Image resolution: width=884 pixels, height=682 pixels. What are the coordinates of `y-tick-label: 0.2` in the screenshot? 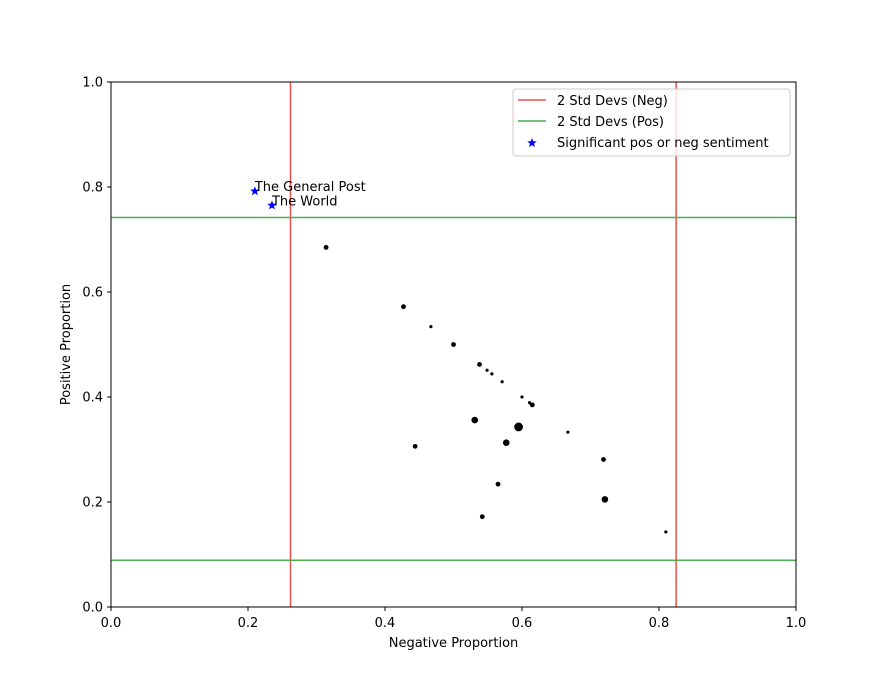 It's located at (92, 503).